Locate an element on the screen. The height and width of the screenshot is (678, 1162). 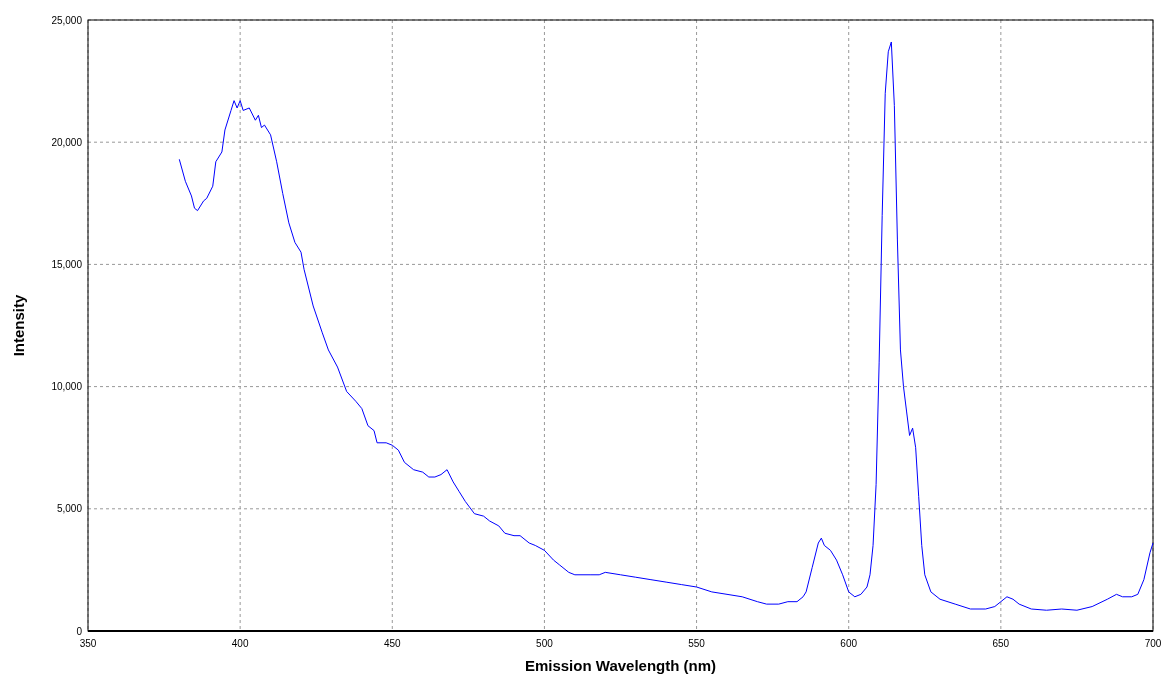
x-tick-label: 650 is located at coordinates (1001, 643).